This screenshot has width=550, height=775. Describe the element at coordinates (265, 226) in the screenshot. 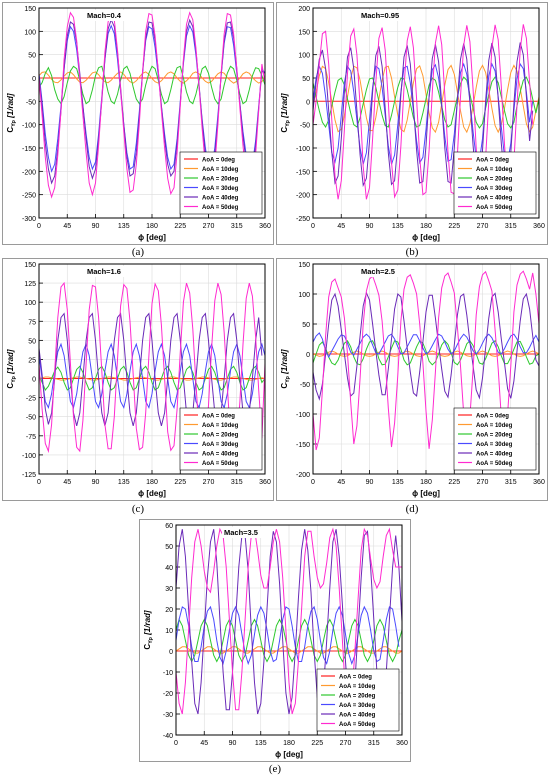

I see `x-tick-label: 360` at that location.